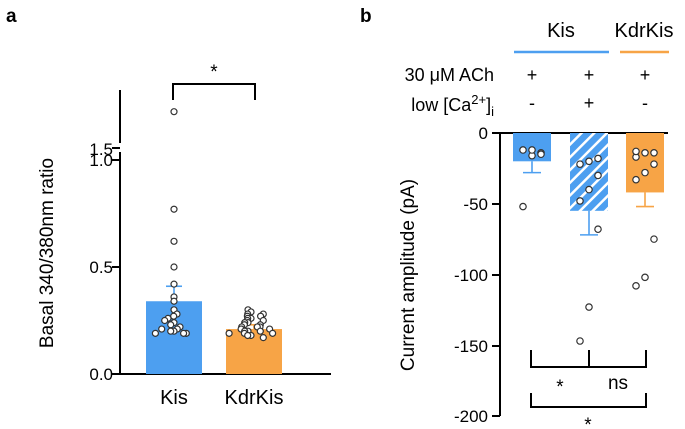 The width and height of the screenshot is (685, 429). What do you see at coordinates (589, 75) in the screenshot?
I see `panel-b-ach-value-kis-lowca: +` at bounding box center [589, 75].